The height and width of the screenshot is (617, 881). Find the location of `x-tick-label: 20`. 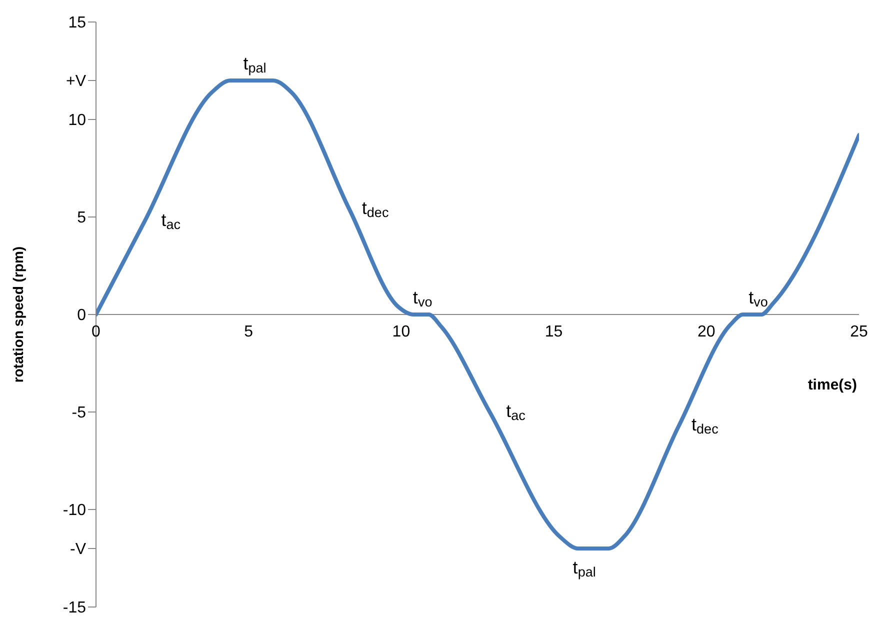

x-tick-label: 20 is located at coordinates (707, 332).